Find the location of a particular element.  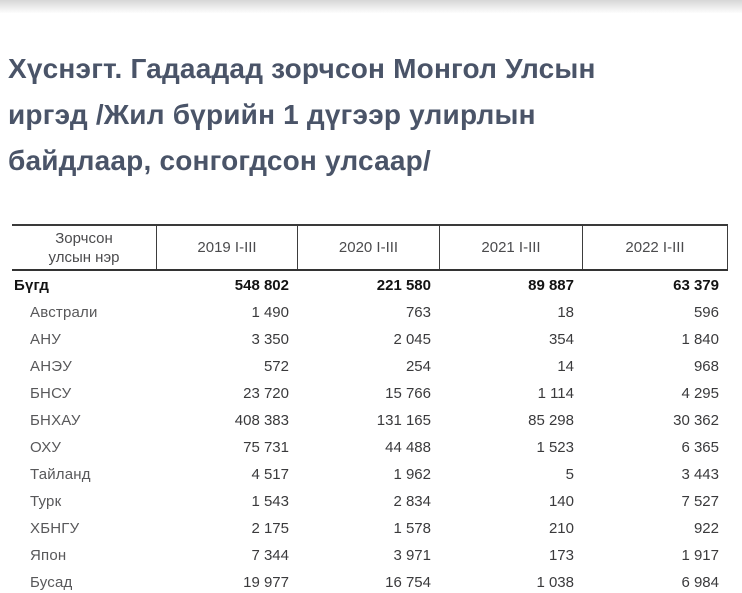

row-label: Япон is located at coordinates (48, 555).